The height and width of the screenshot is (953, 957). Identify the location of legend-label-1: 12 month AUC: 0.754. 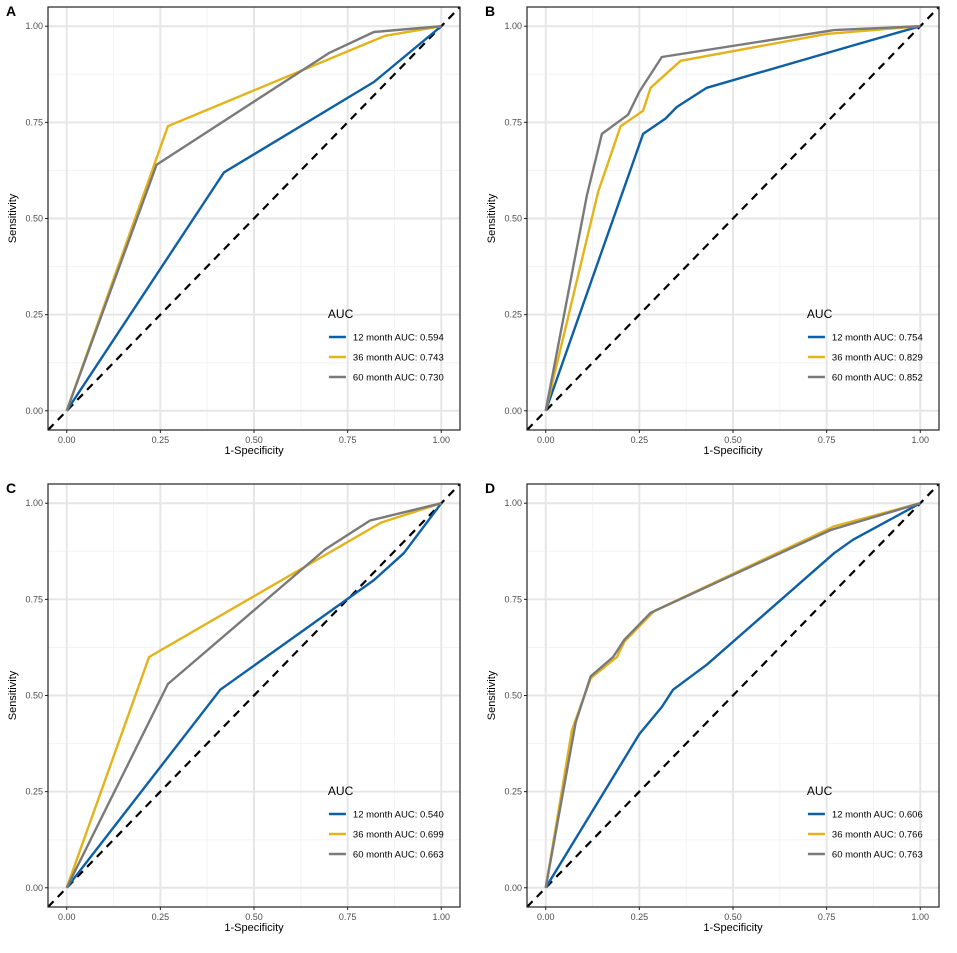
(877, 338).